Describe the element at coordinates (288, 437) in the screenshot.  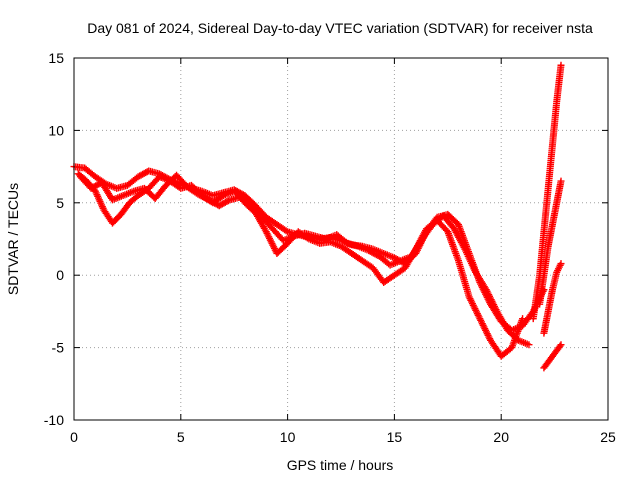
I see `x-tick-label: 10` at that location.